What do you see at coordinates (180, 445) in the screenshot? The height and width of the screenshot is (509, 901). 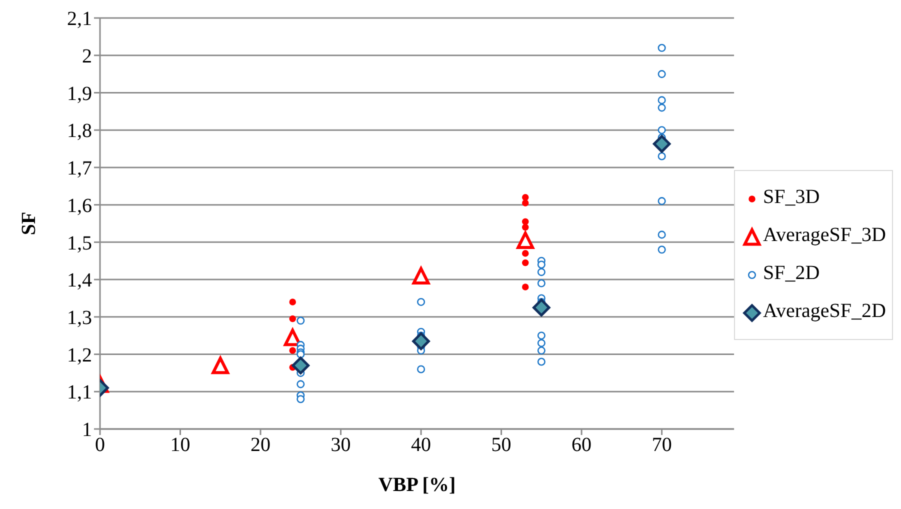 I see `x-tick-label: 10` at bounding box center [180, 445].